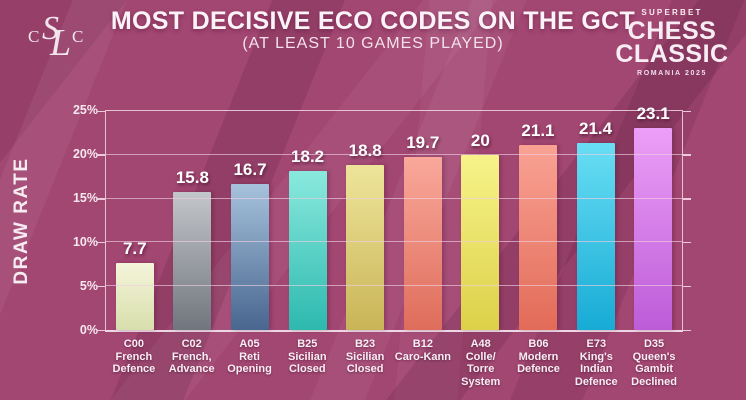 This screenshot has height=400, width=746. Describe the element at coordinates (85, 110) in the screenshot. I see `y-tick-label-25: 25%` at that location.